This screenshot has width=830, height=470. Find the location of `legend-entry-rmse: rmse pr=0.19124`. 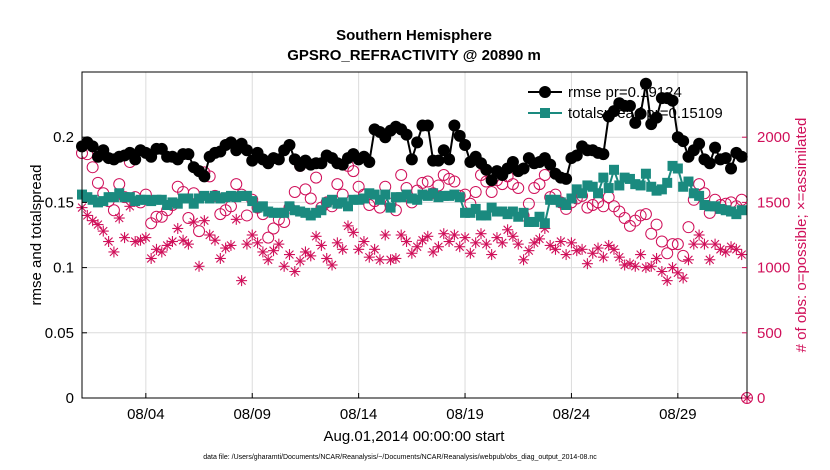

legend-entry-rmse: rmse pr=0.19124 is located at coordinates (605, 92).